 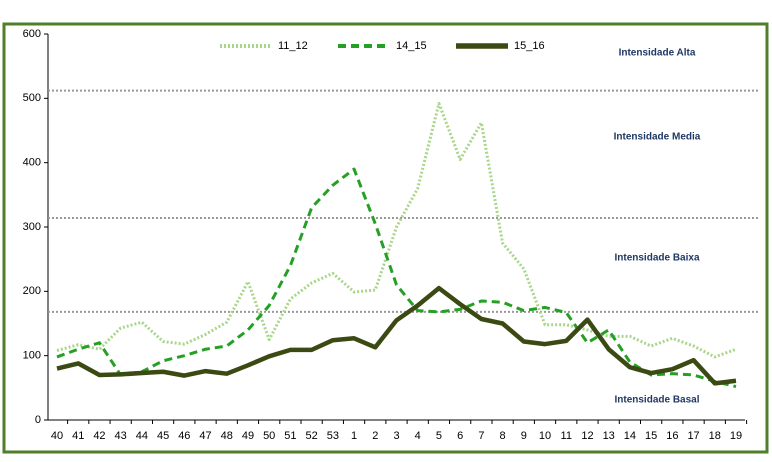 What do you see at coordinates (715, 436) in the screenshot?
I see `x-tick-label: 18` at bounding box center [715, 436].